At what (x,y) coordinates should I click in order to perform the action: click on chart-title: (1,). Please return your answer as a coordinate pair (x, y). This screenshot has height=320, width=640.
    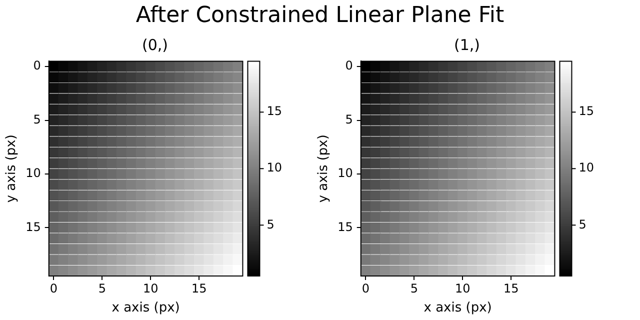
    Looking at the image, I should click on (467, 45).